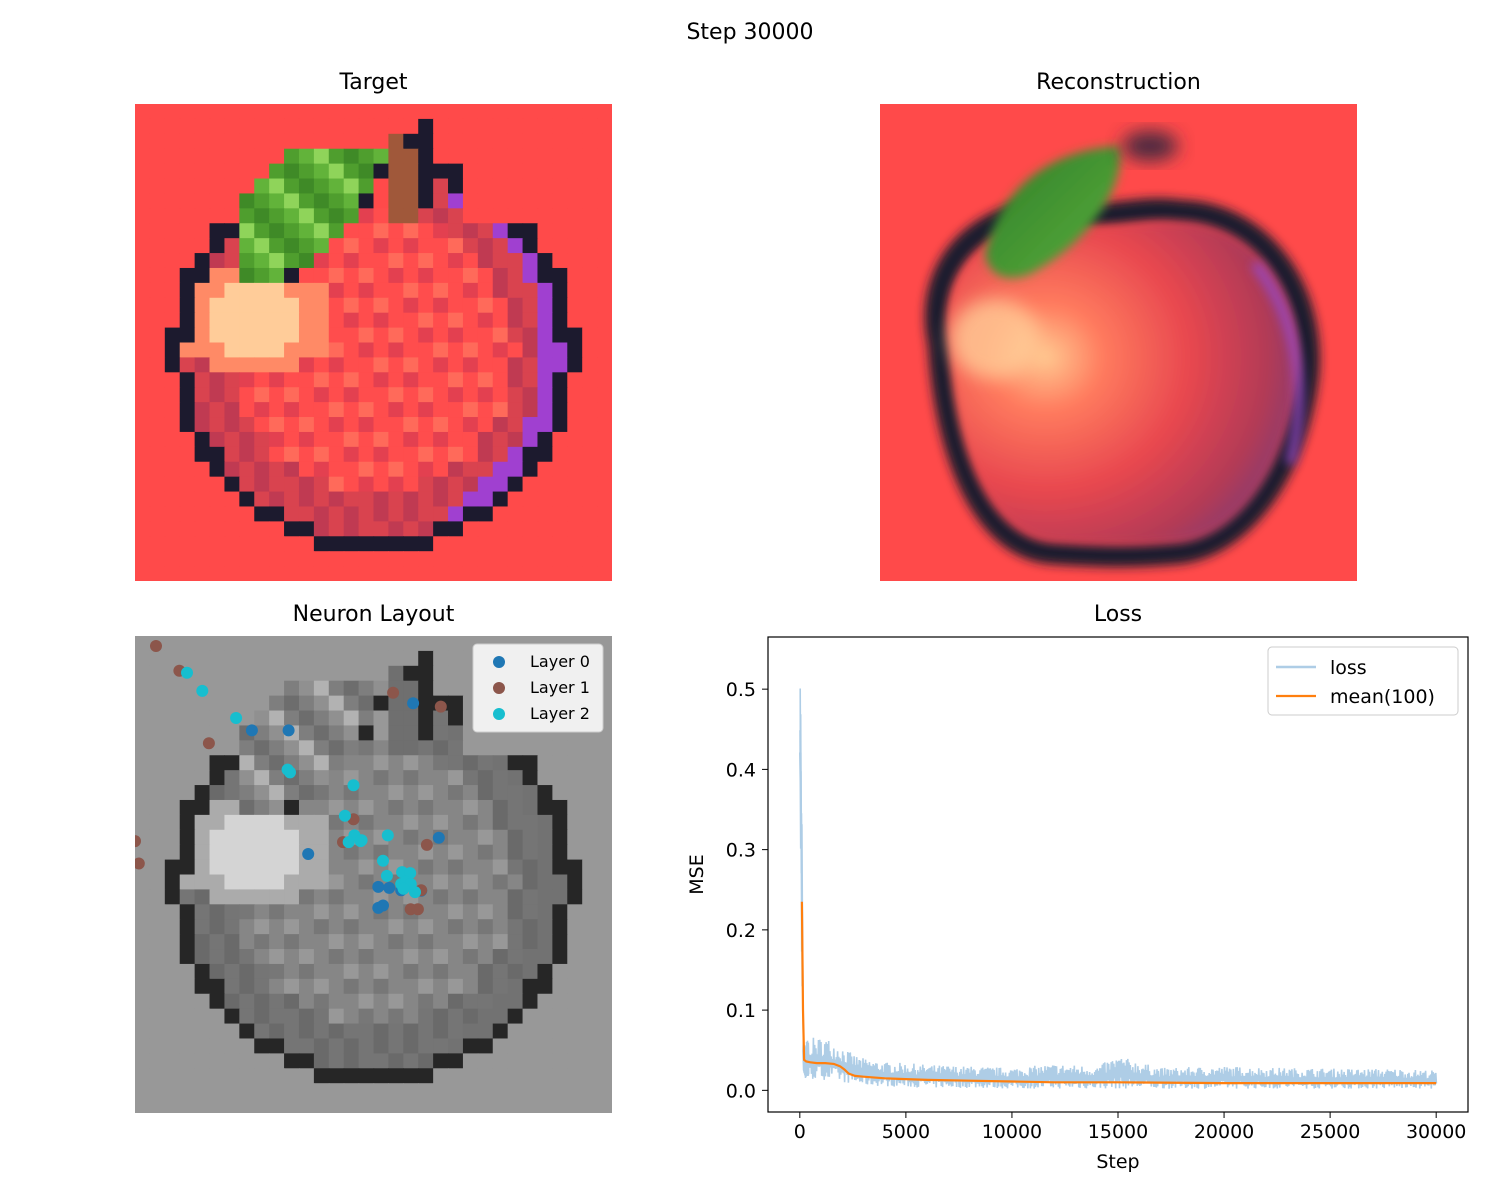 The width and height of the screenshot is (1500, 1200). Describe the element at coordinates (1118, 888) in the screenshot. I see `loss-raw-line` at that location.